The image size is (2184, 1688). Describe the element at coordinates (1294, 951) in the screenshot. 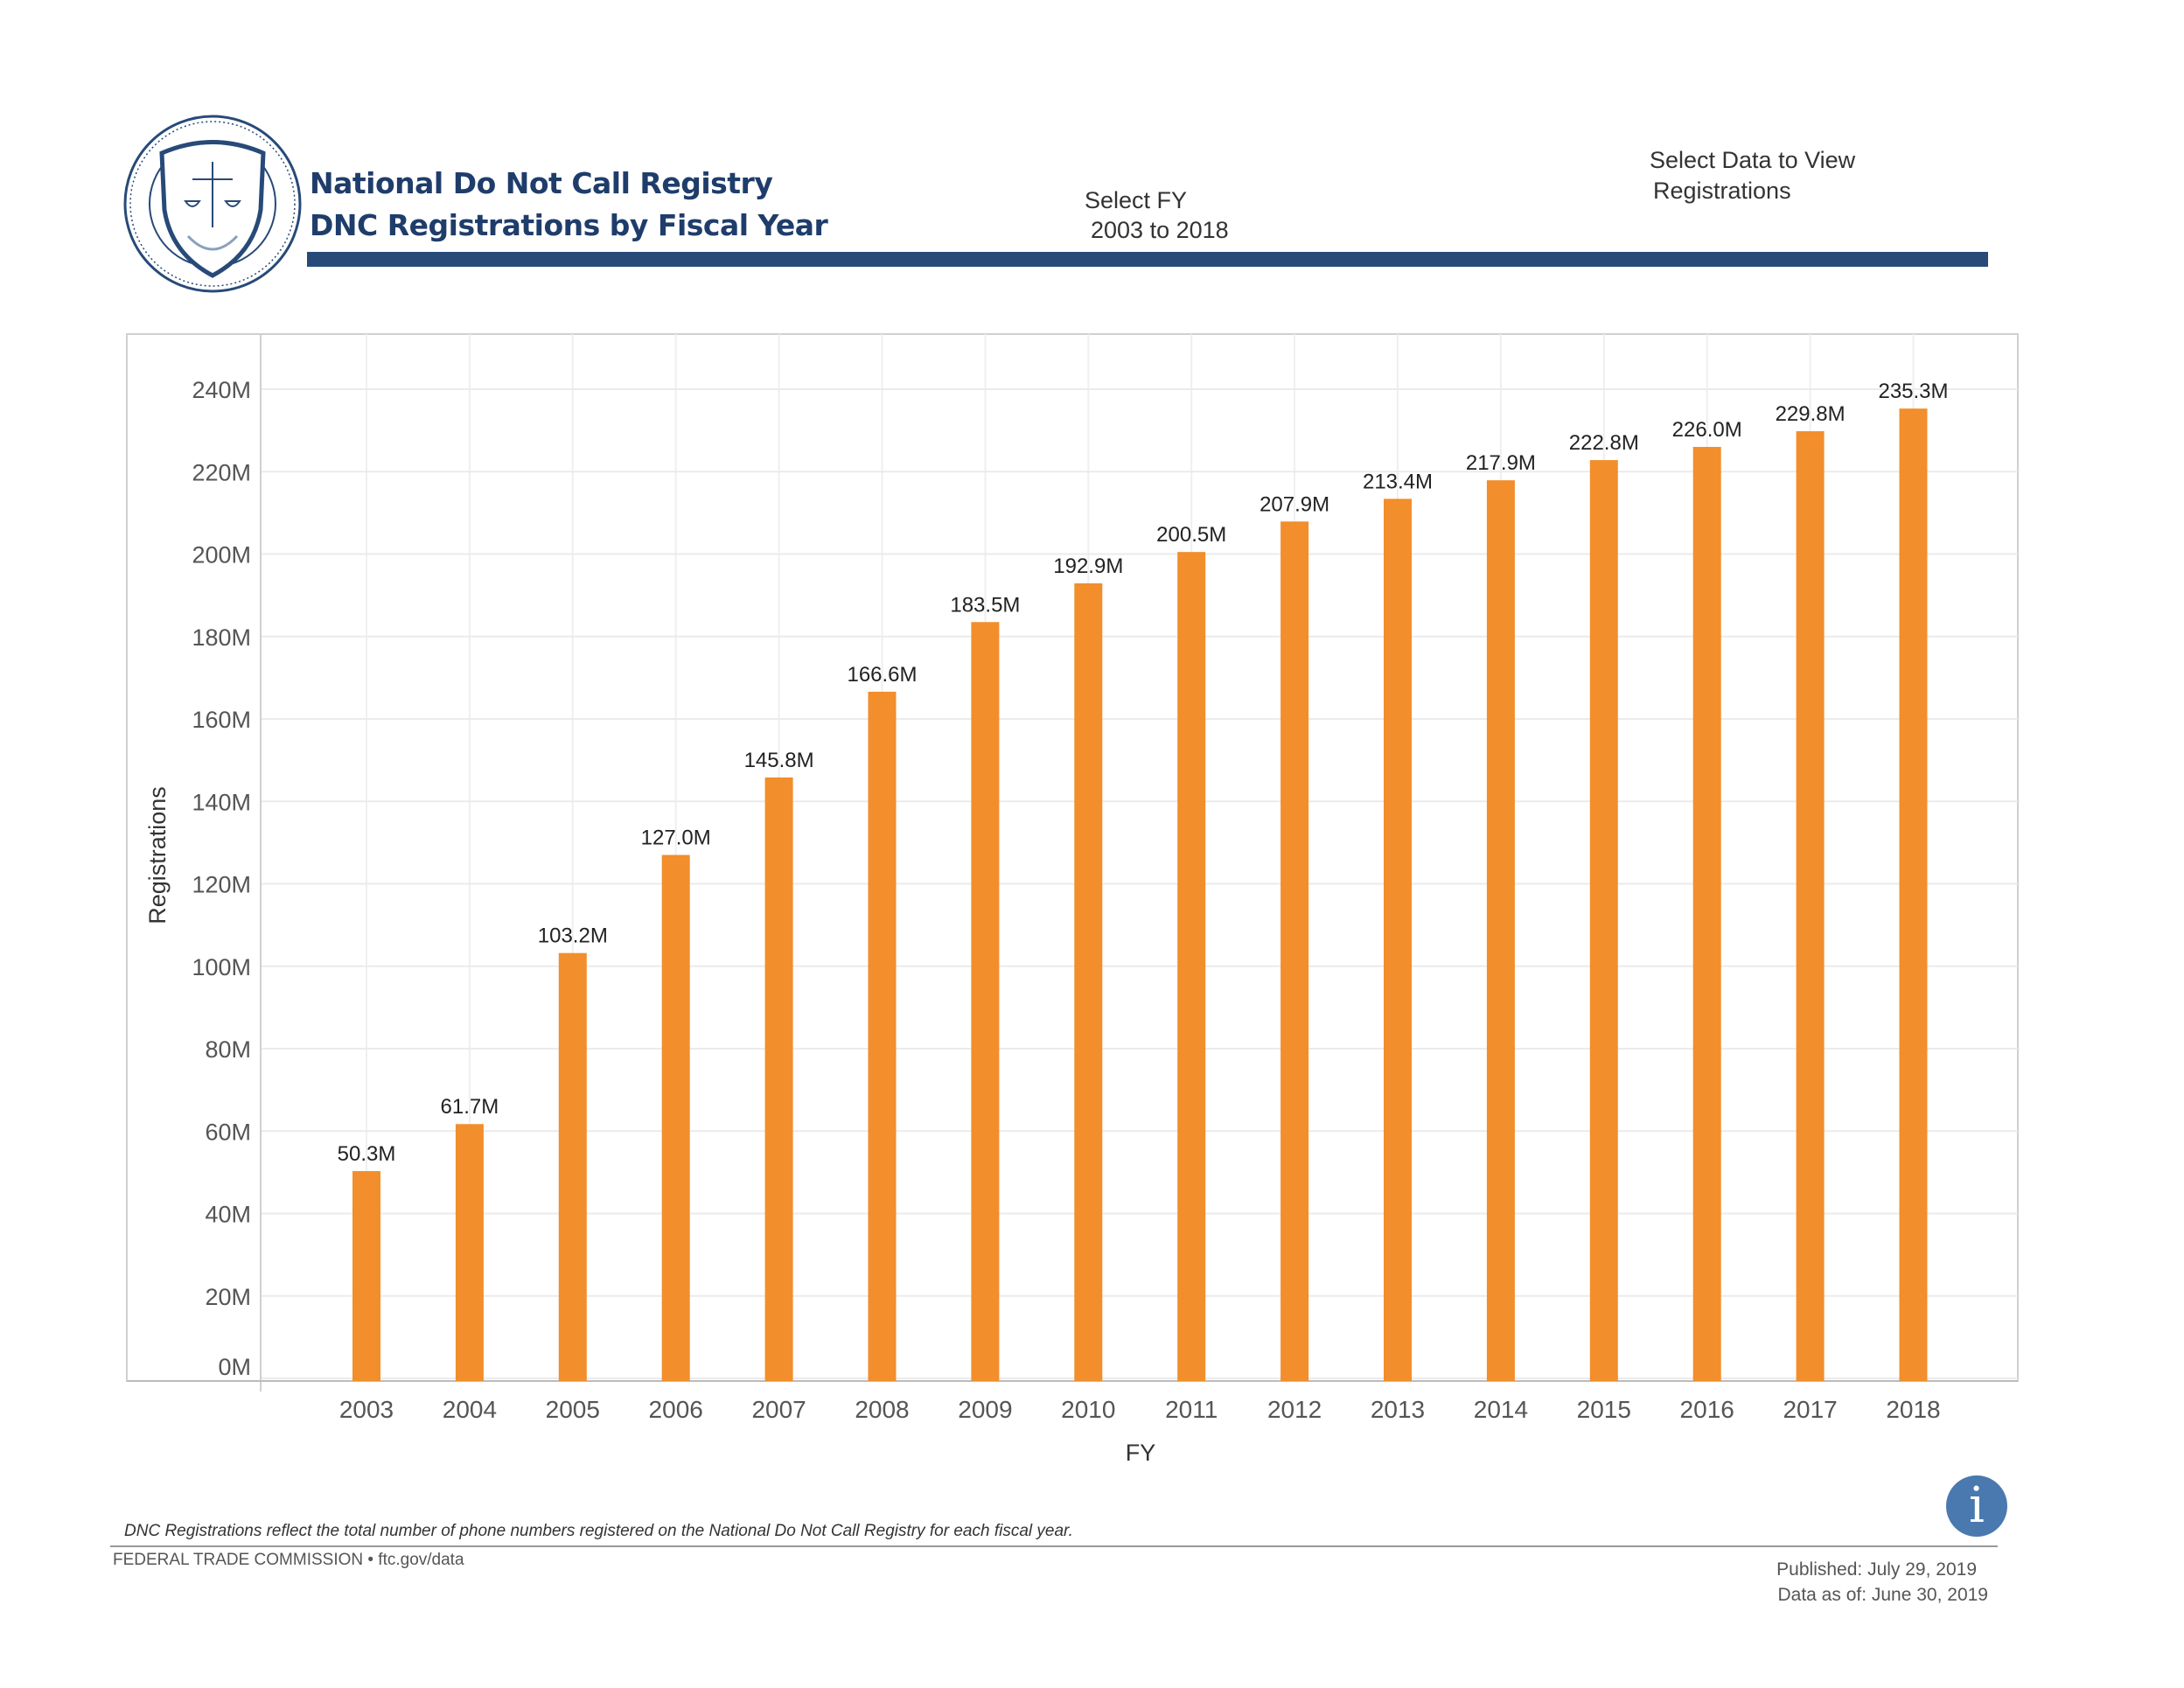

I see `bar-2012` at that location.